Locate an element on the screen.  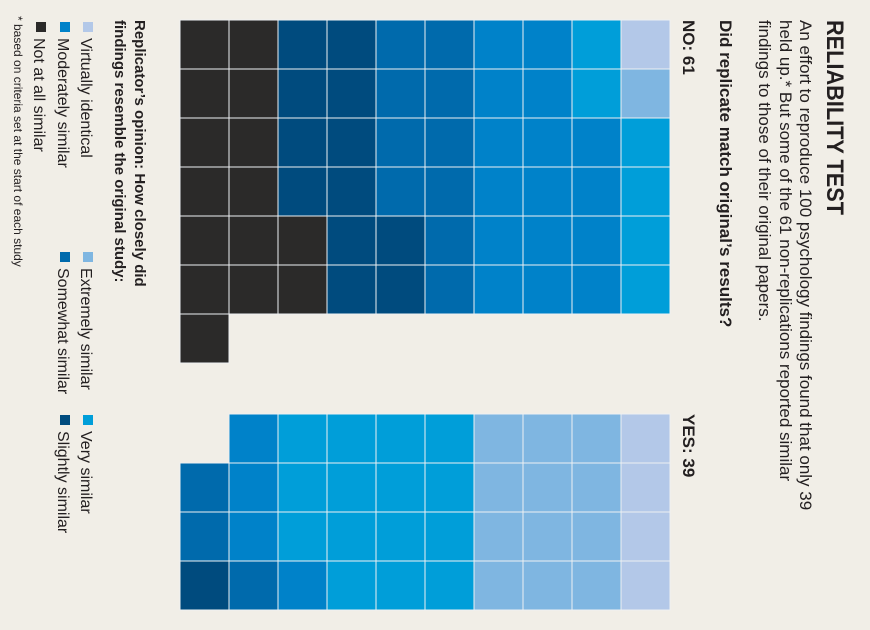
legend-label: Virtually identical is located at coordinates (85, 98).